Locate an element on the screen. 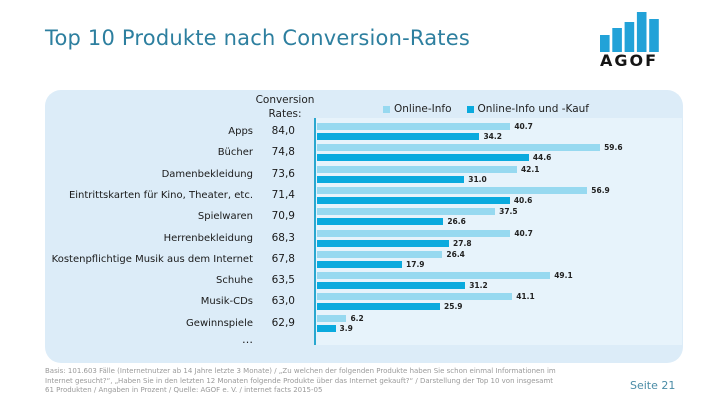 This screenshot has height=405, width=720. category-label: Spielwaren is located at coordinates (225, 217).